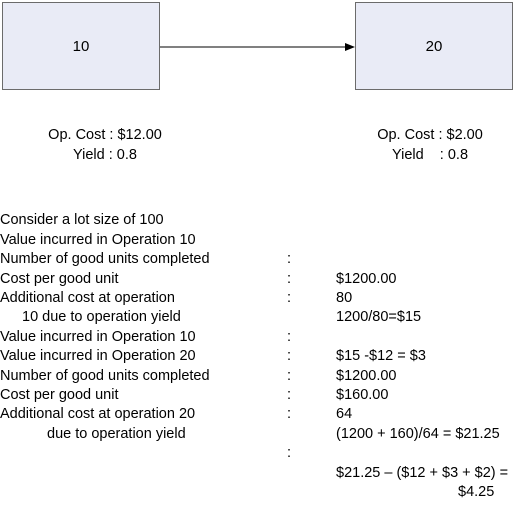 The width and height of the screenshot is (530, 522). Describe the element at coordinates (257, 47) in the screenshot. I see `flow-arrow` at that location.